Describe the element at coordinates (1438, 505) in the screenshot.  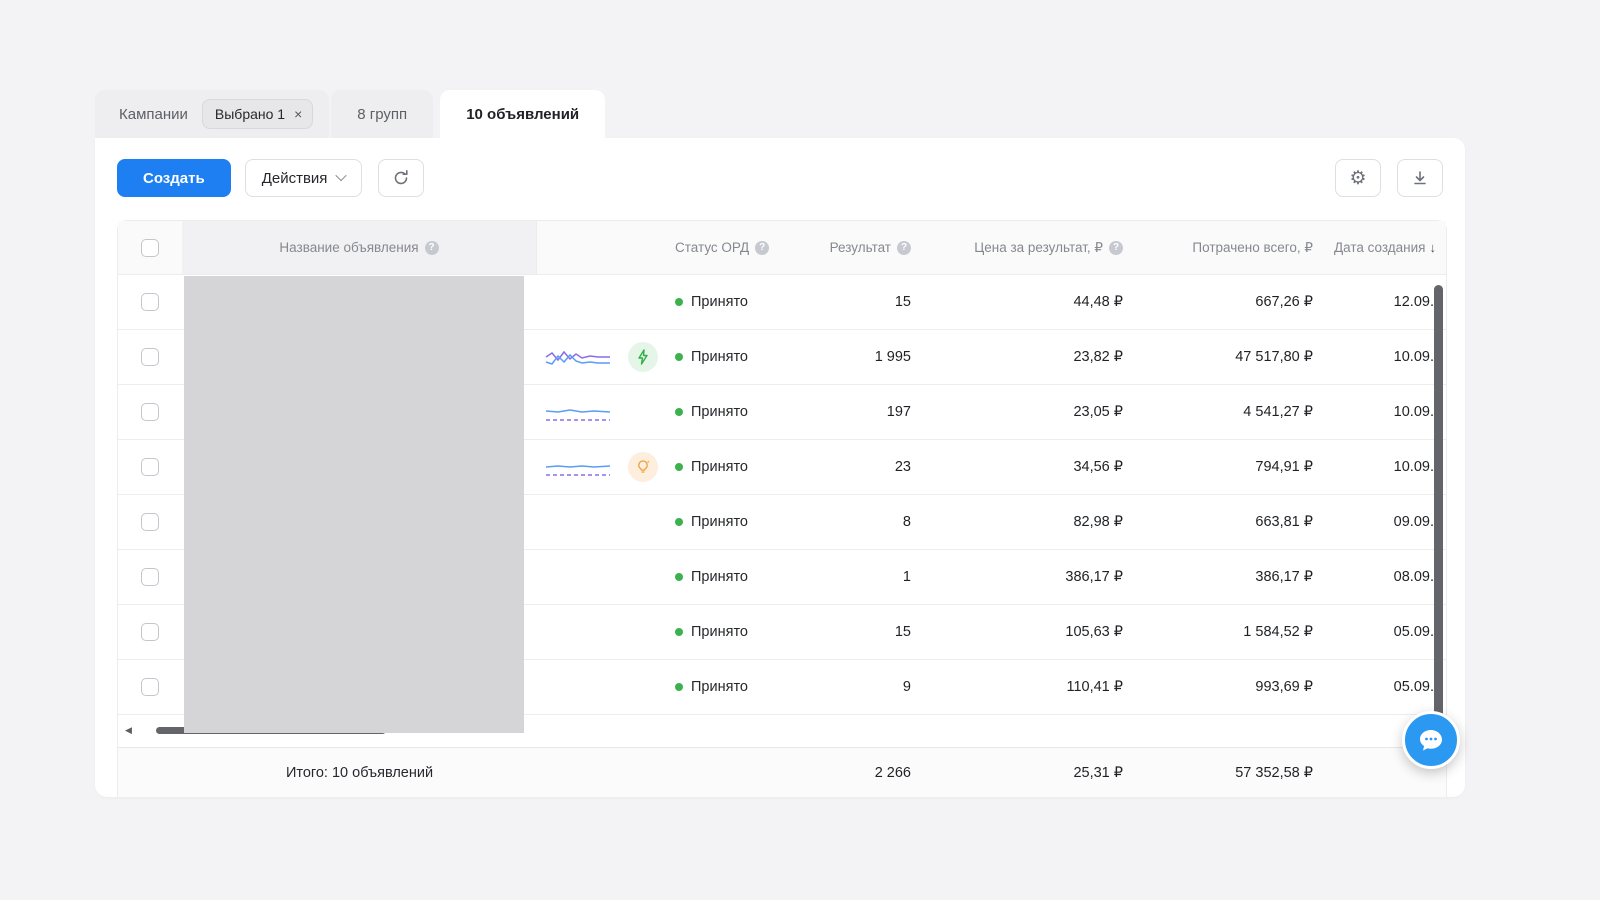
I see `vertical-scrollbar-thumb` at that location.